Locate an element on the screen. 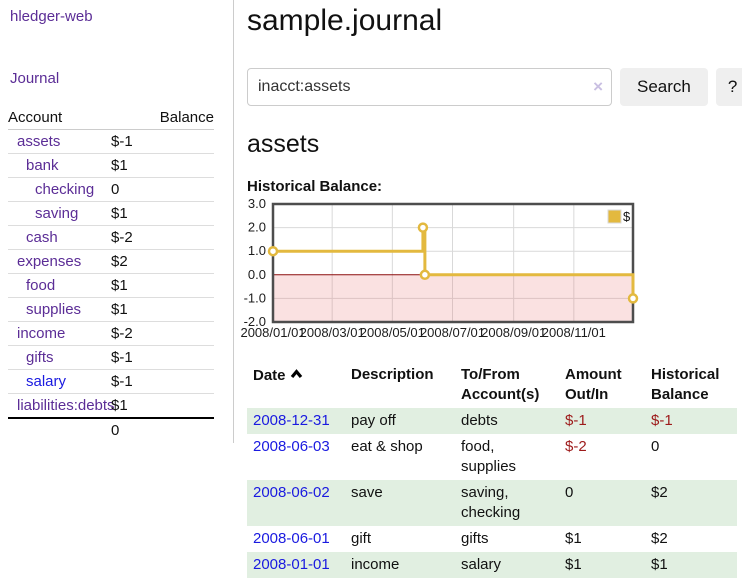  search-button: Search is located at coordinates (664, 87).